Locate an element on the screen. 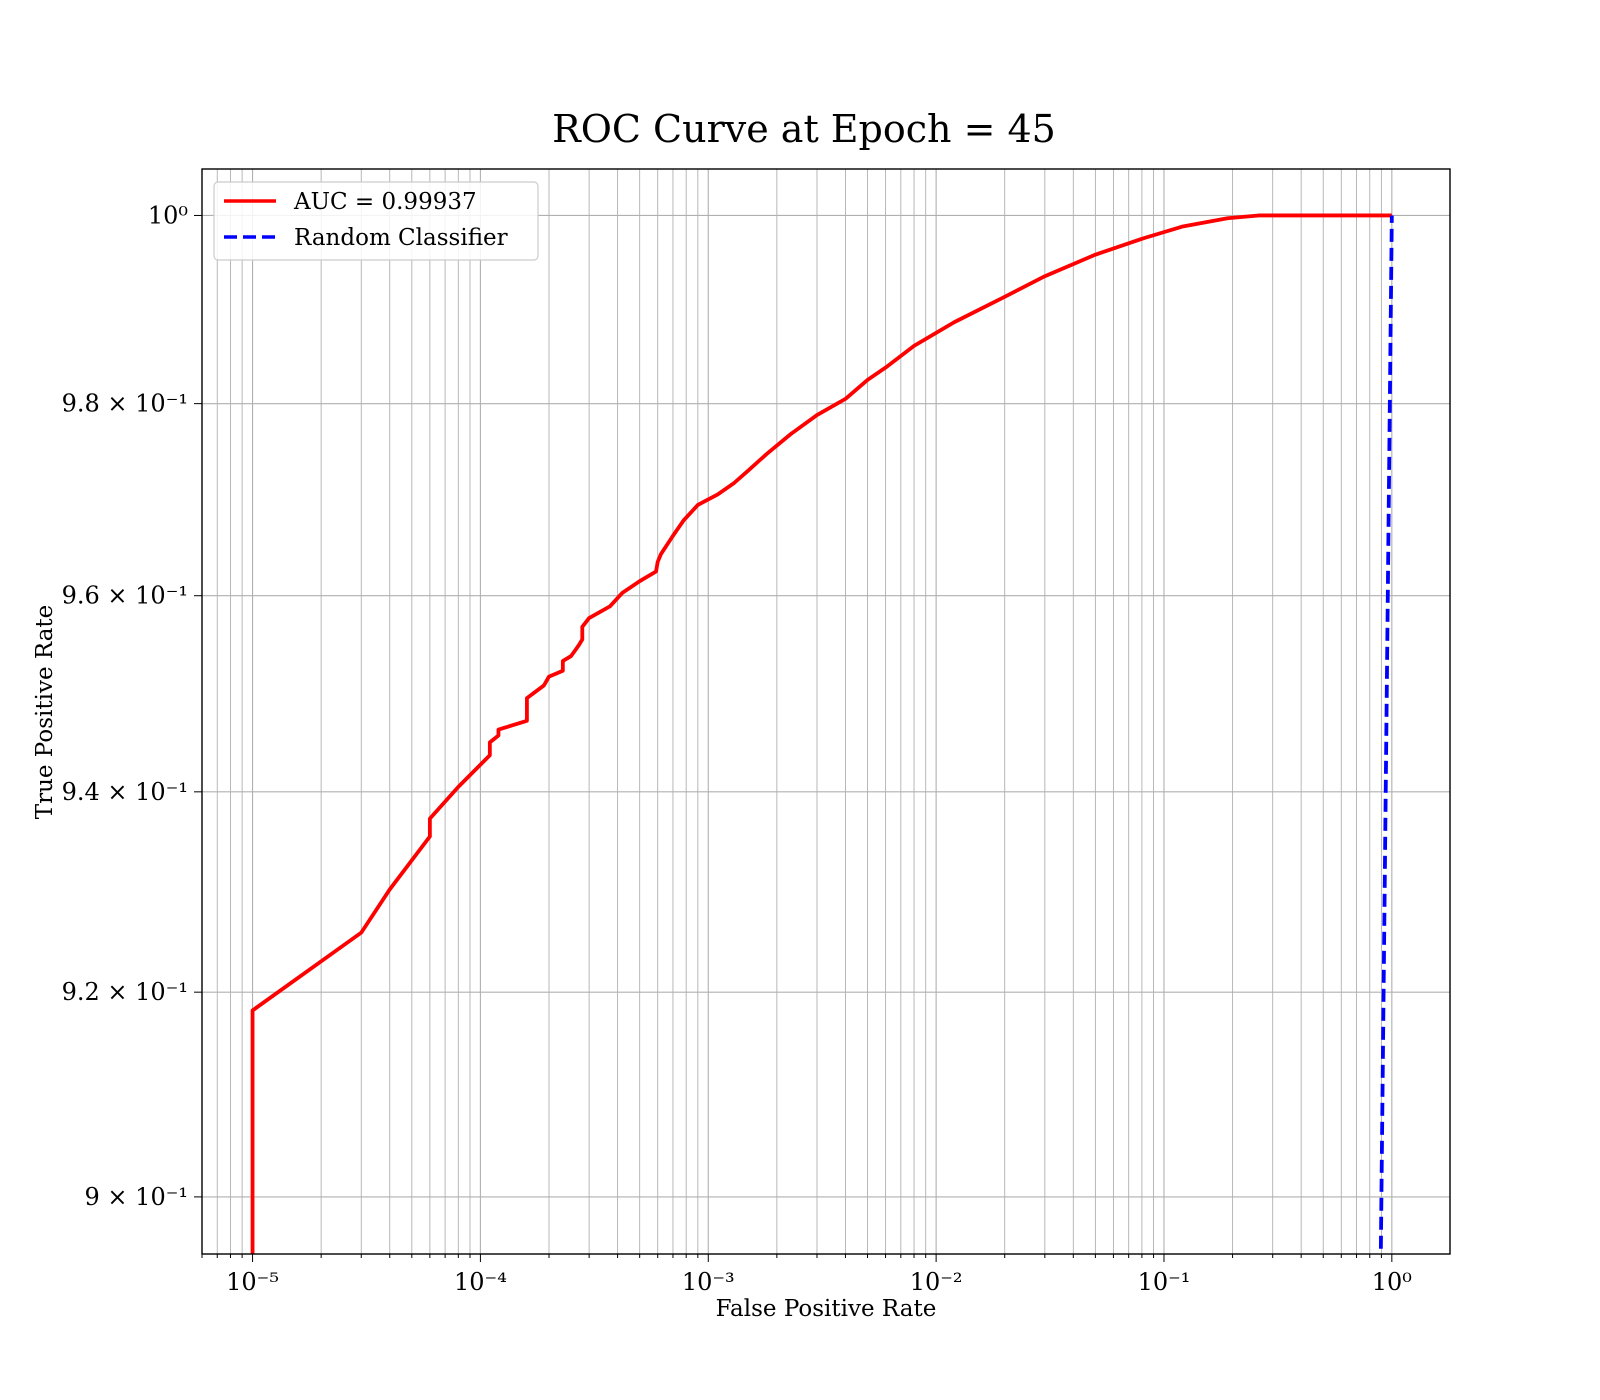  random-classifier-line is located at coordinates (1386, 732).